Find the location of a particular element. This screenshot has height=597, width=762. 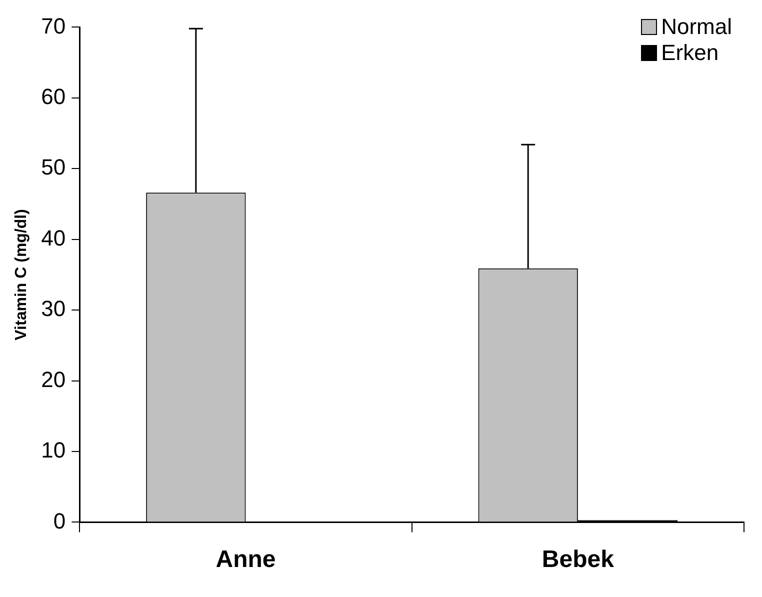

y-tick-label: 50 is located at coordinates (53, 167).